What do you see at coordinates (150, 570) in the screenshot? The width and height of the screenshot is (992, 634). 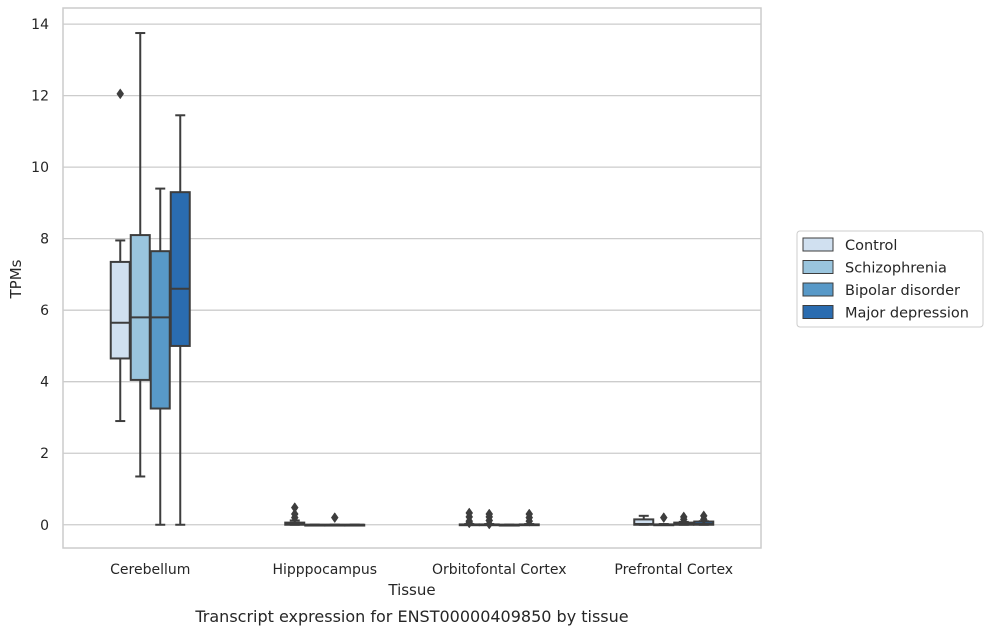 I see `x-tick-label: Cerebellum` at bounding box center [150, 570].